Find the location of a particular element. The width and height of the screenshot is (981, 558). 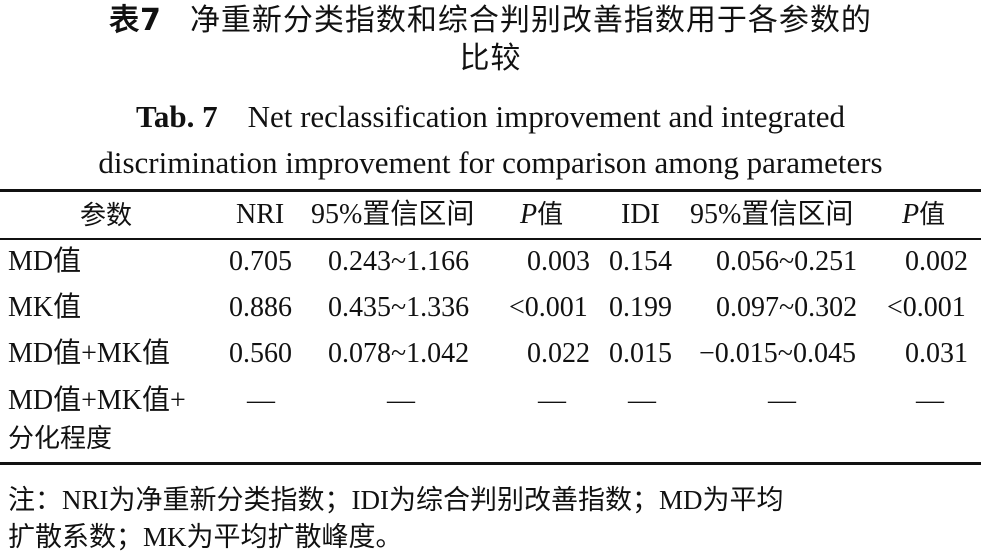

header-nri: NRI is located at coordinates (260, 214).